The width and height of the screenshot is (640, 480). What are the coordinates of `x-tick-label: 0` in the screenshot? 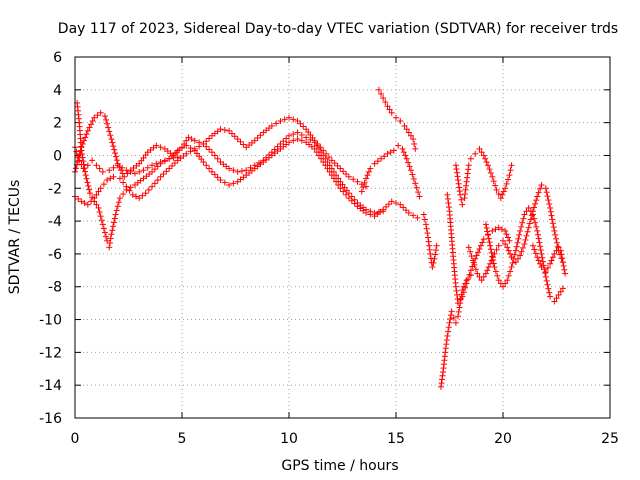 It's located at (75, 439).